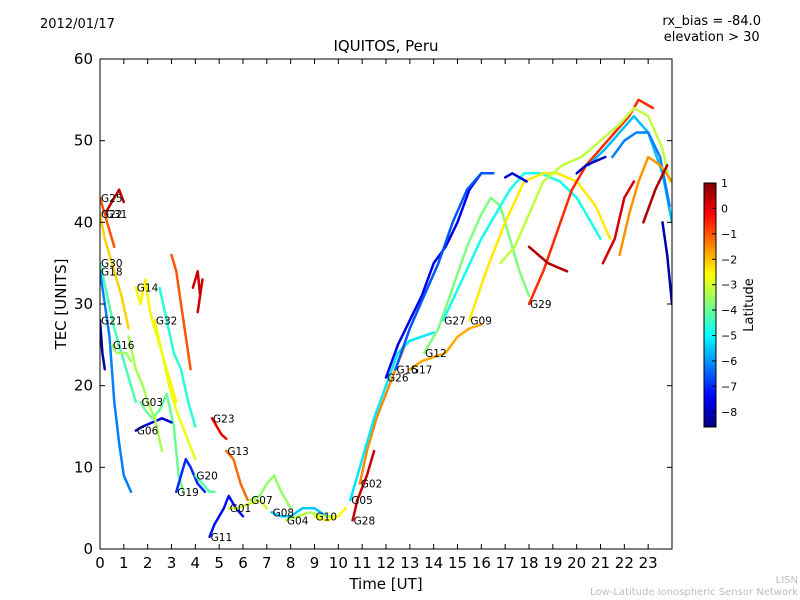 This screenshot has width=800, height=600. I want to click on date-label: 2012/01/17, so click(77, 24).